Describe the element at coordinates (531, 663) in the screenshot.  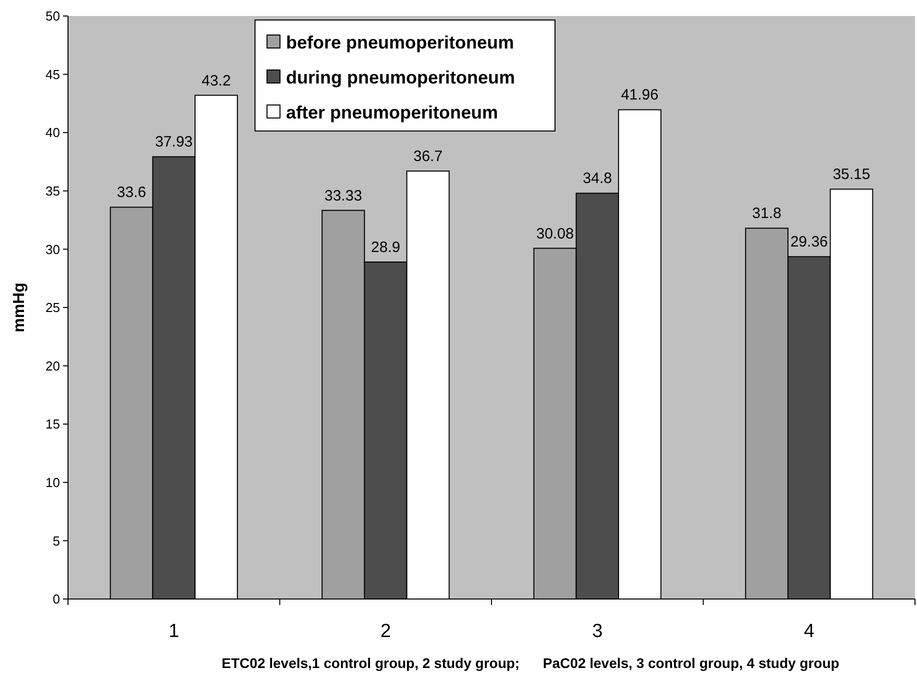
I see `x-axis-title: ETC02 levels,1 control group, 2 study group; PaC02 levels, 3 control group, 4 study group` at that location.